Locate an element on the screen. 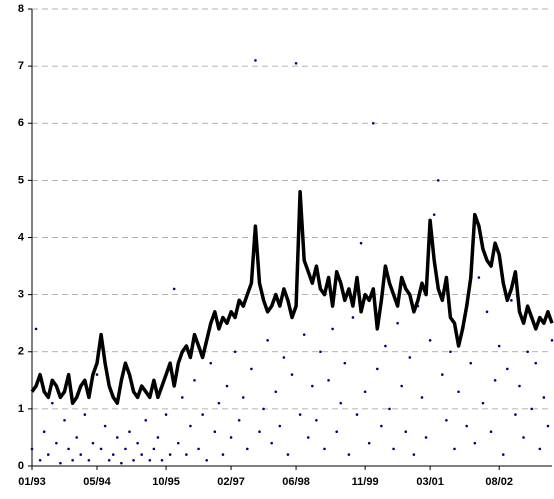 This screenshot has height=499, width=554. y-tick-label: 5 is located at coordinates (21, 180).